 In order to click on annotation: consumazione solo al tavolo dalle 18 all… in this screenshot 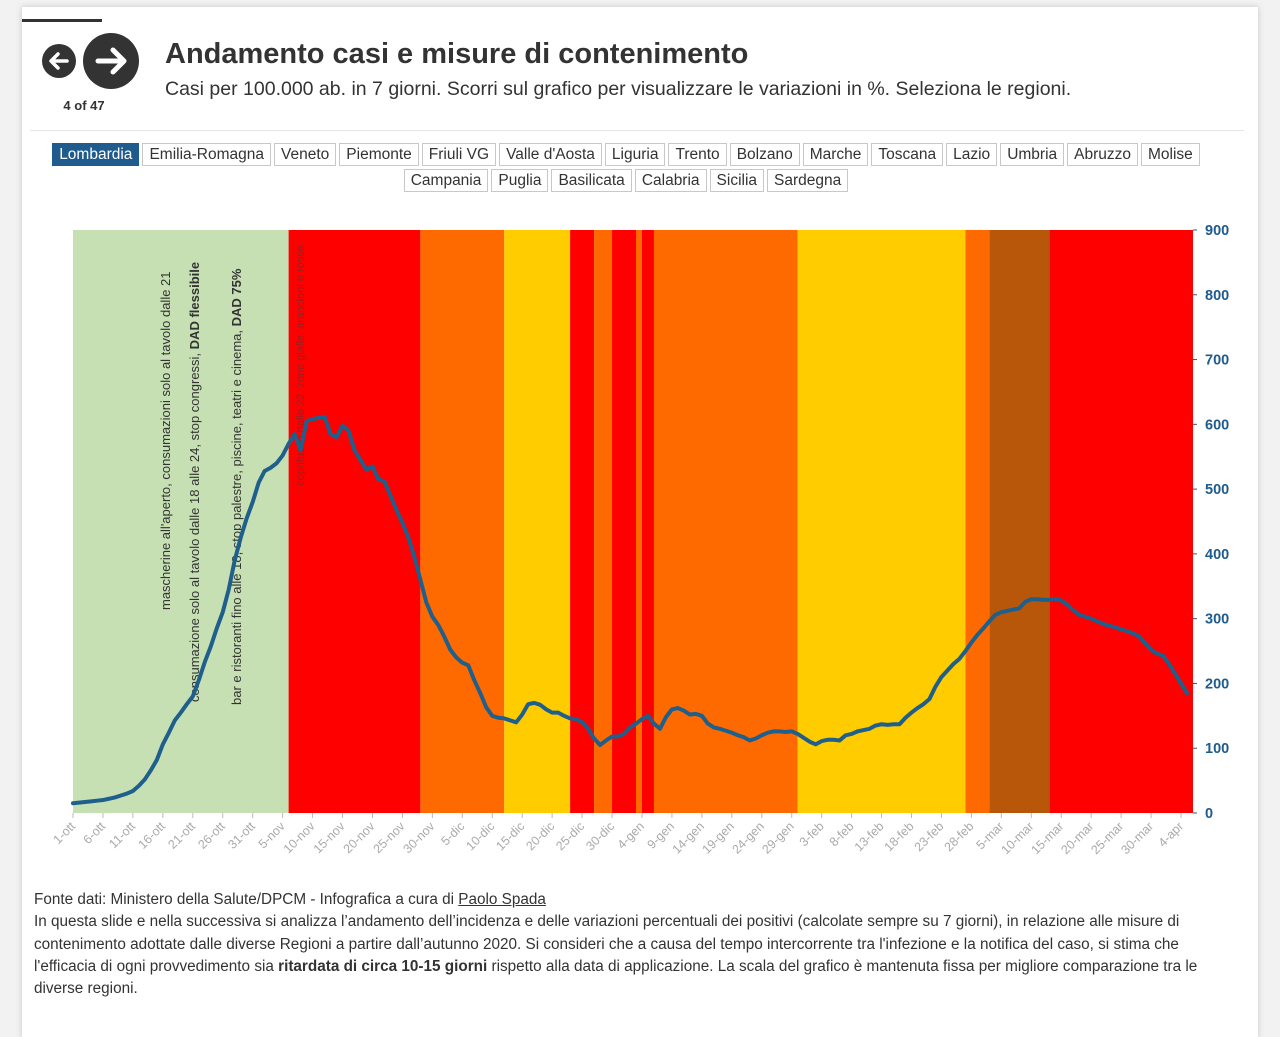, I will do `click(194, 482)`.